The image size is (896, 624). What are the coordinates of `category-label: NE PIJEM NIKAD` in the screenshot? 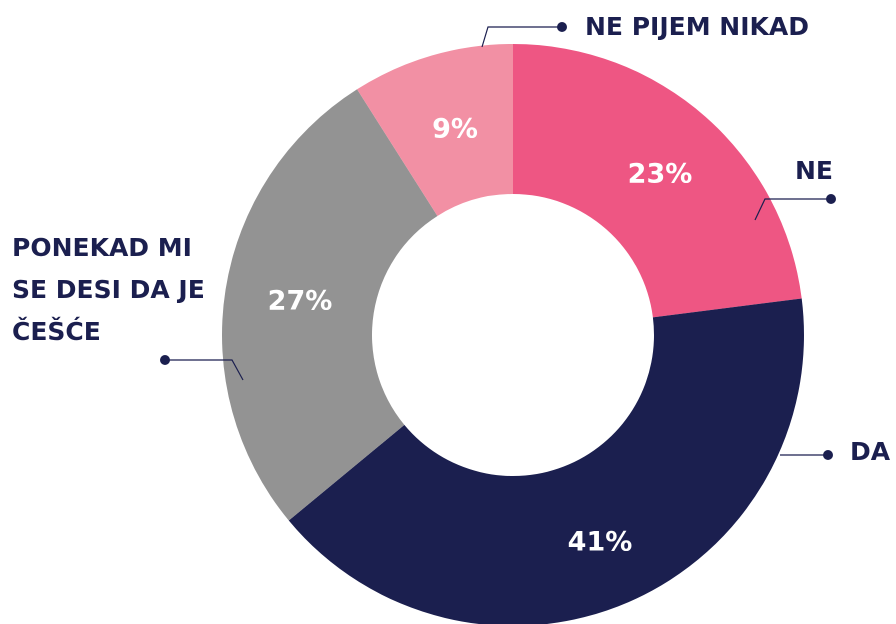 It's located at (697, 26).